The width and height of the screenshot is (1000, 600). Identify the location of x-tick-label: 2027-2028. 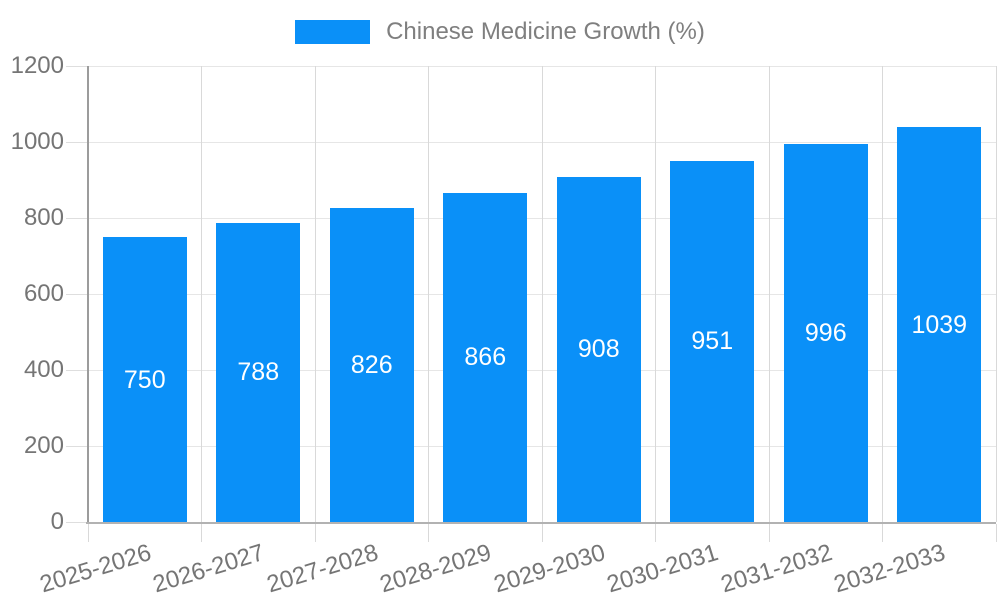
(322, 569).